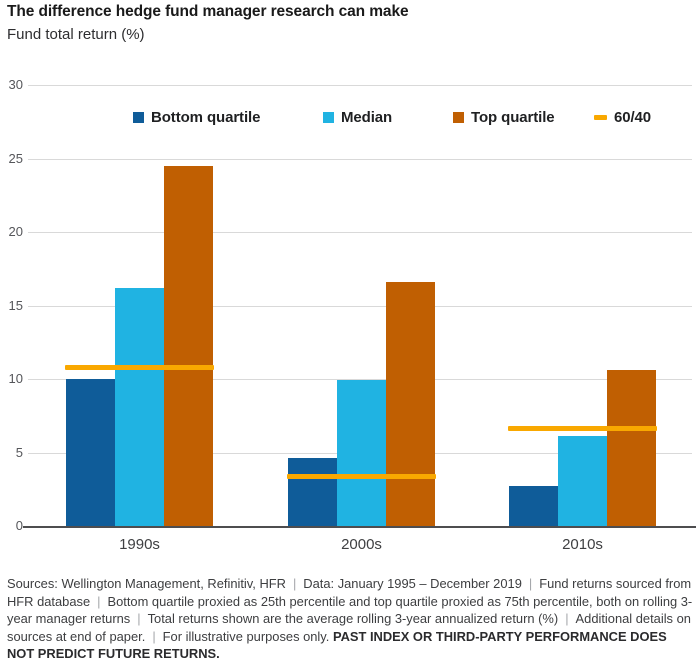  What do you see at coordinates (328, 117) in the screenshot?
I see `legend-swatch-median-icon` at bounding box center [328, 117].